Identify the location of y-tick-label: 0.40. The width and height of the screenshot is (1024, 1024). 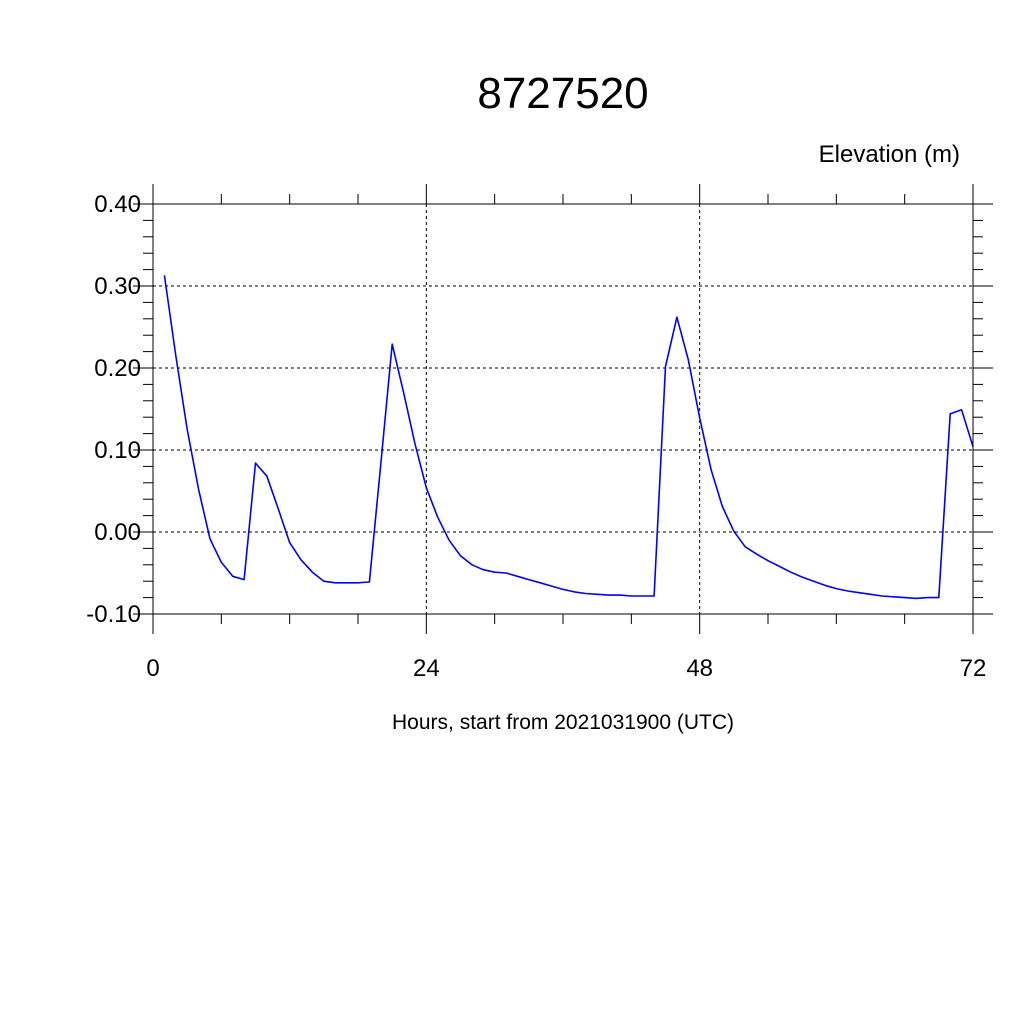
(117, 204).